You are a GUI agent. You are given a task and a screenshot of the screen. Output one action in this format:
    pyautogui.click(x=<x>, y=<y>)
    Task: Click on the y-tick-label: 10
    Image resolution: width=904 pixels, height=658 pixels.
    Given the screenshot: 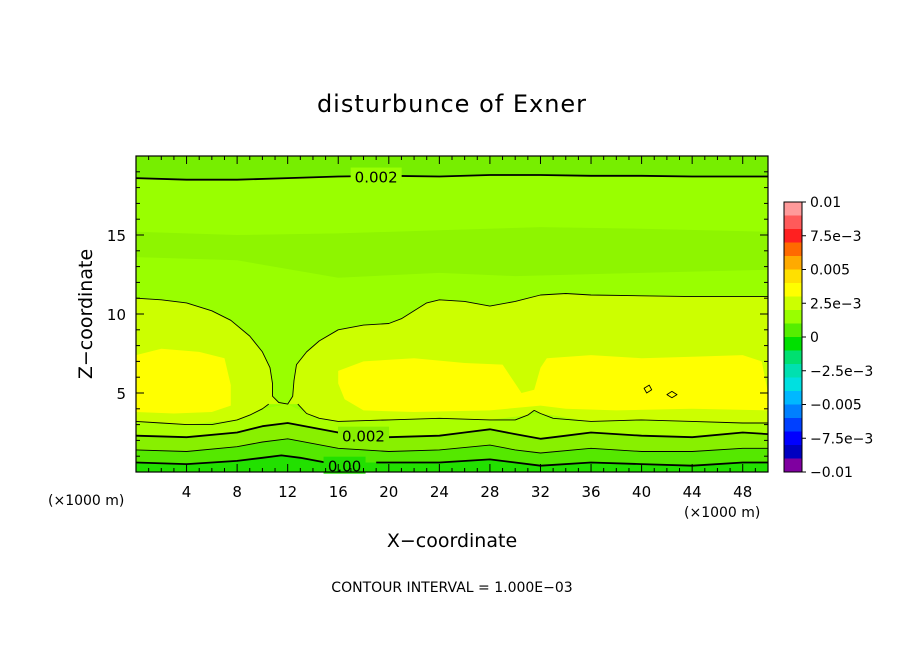 What is the action you would take?
    pyautogui.click(x=116, y=315)
    